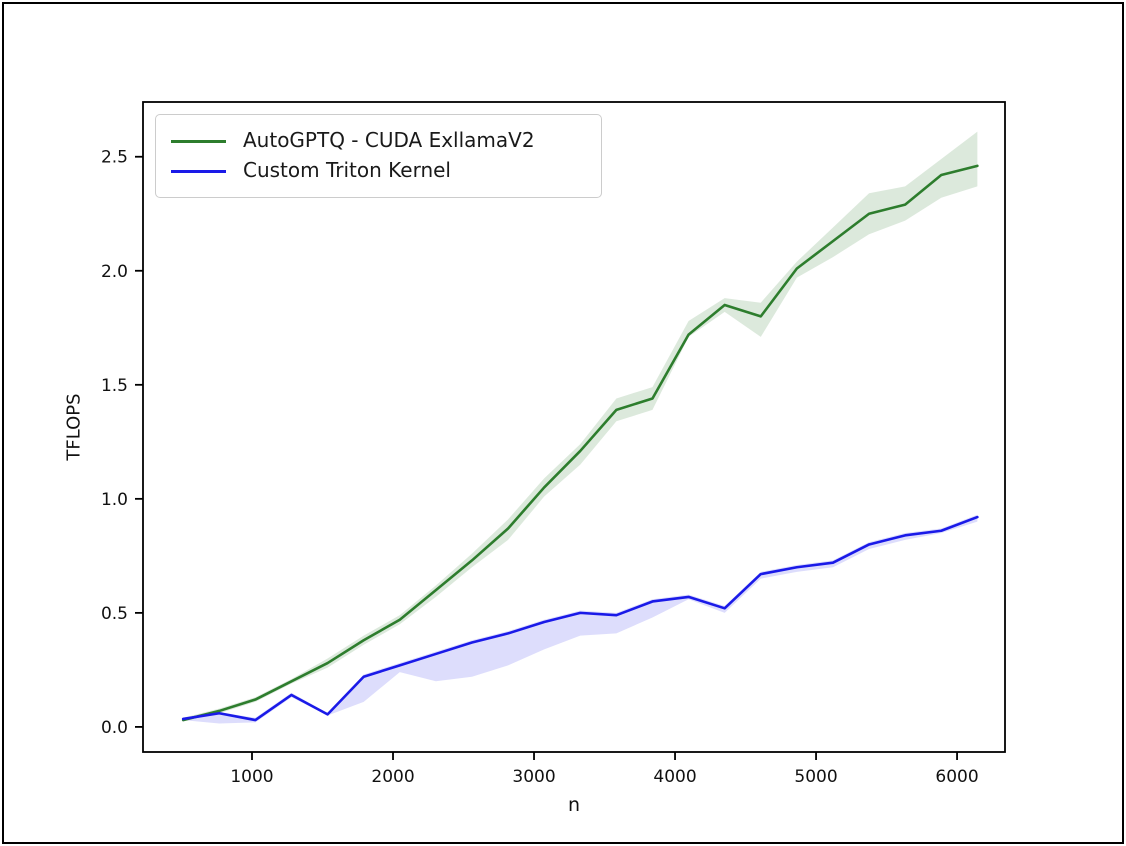 Image resolution: width=1126 pixels, height=846 pixels. I want to click on y-tick-label: 2.0, so click(114, 272).